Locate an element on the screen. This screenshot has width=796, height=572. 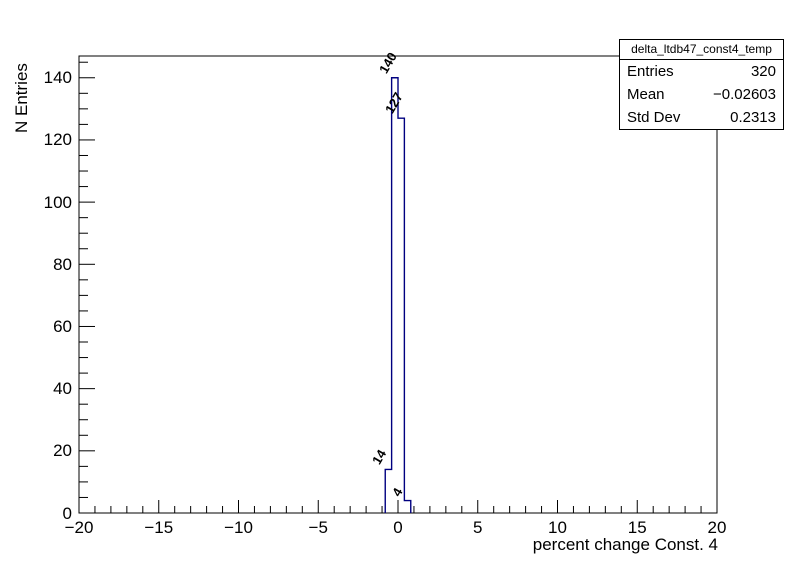
stats-label: Entries is located at coordinates (650, 71).